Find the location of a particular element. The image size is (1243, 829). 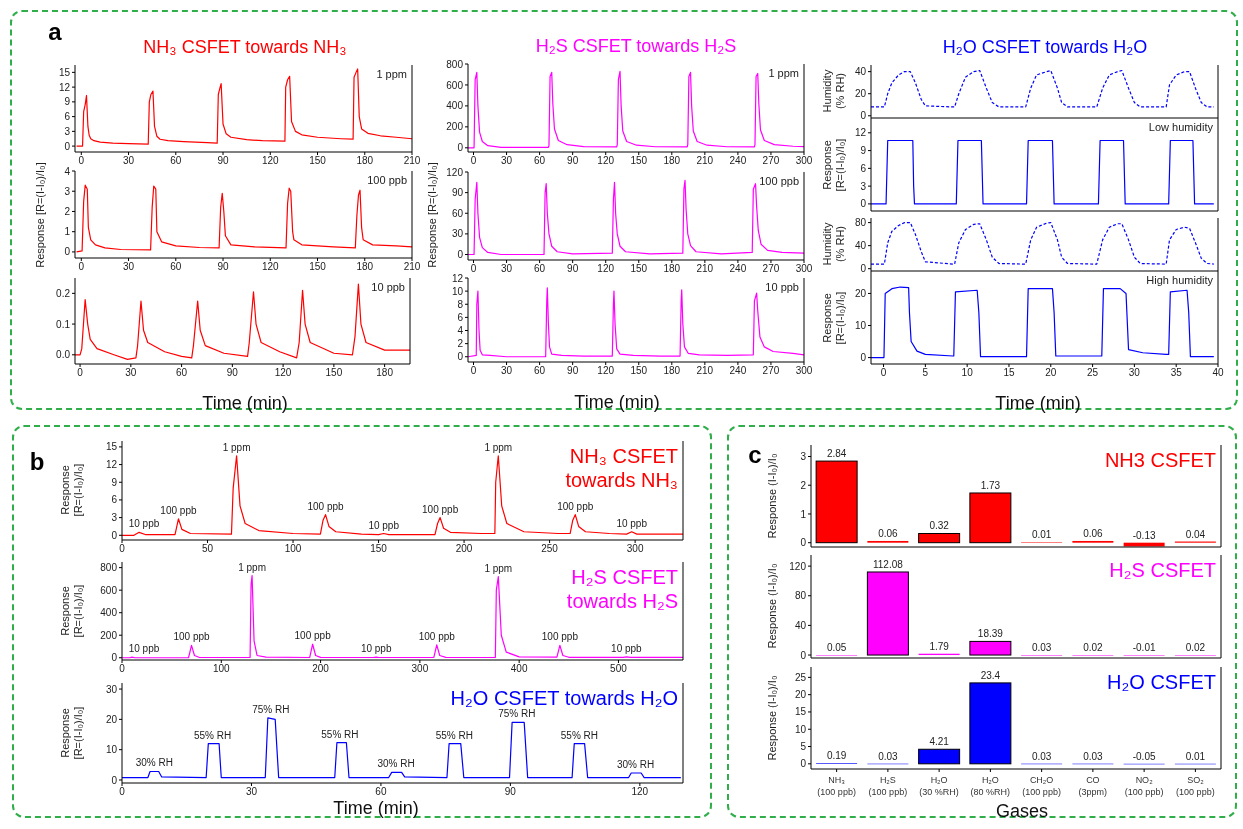

annotation: 100 ppb is located at coordinates (192, 637).